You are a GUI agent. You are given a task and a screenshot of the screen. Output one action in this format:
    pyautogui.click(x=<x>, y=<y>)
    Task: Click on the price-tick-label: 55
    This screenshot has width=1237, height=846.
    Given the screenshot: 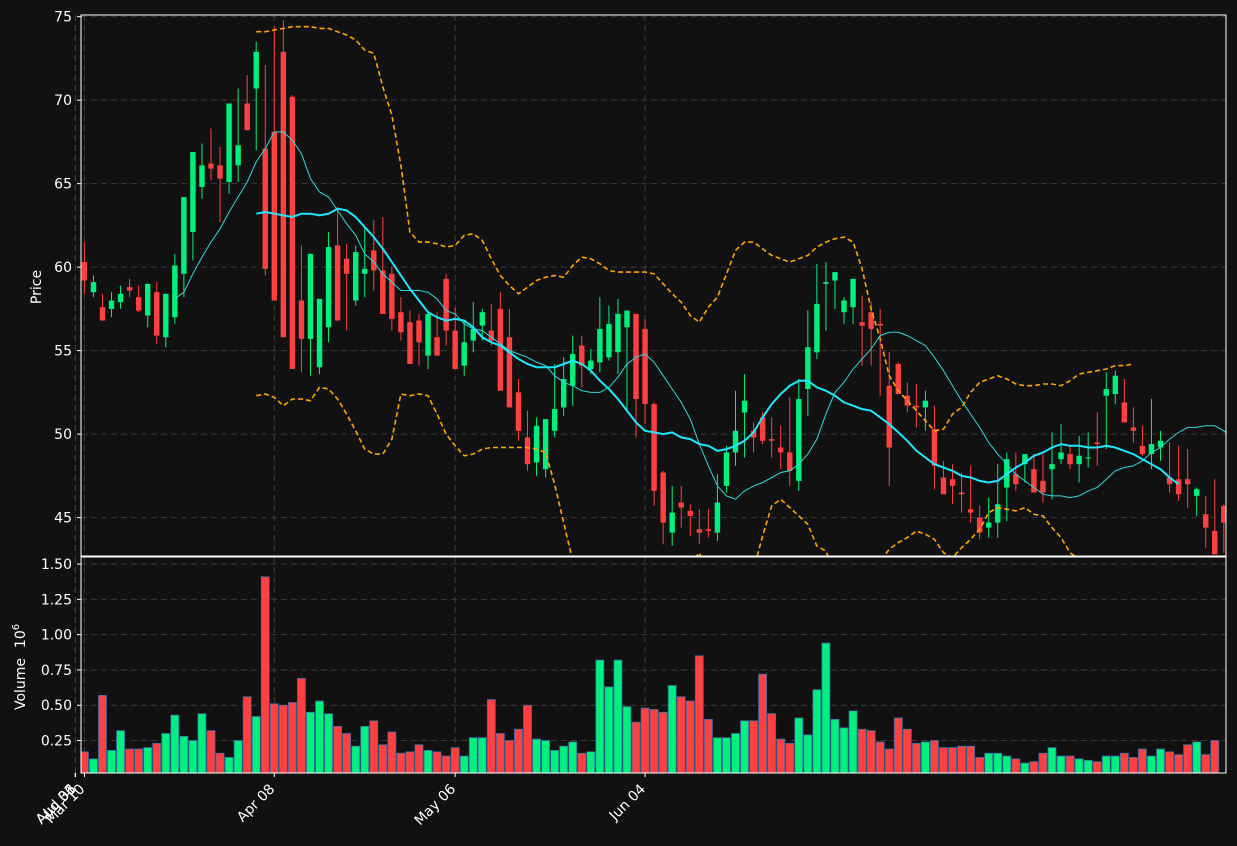 What is the action you would take?
    pyautogui.click(x=63, y=352)
    